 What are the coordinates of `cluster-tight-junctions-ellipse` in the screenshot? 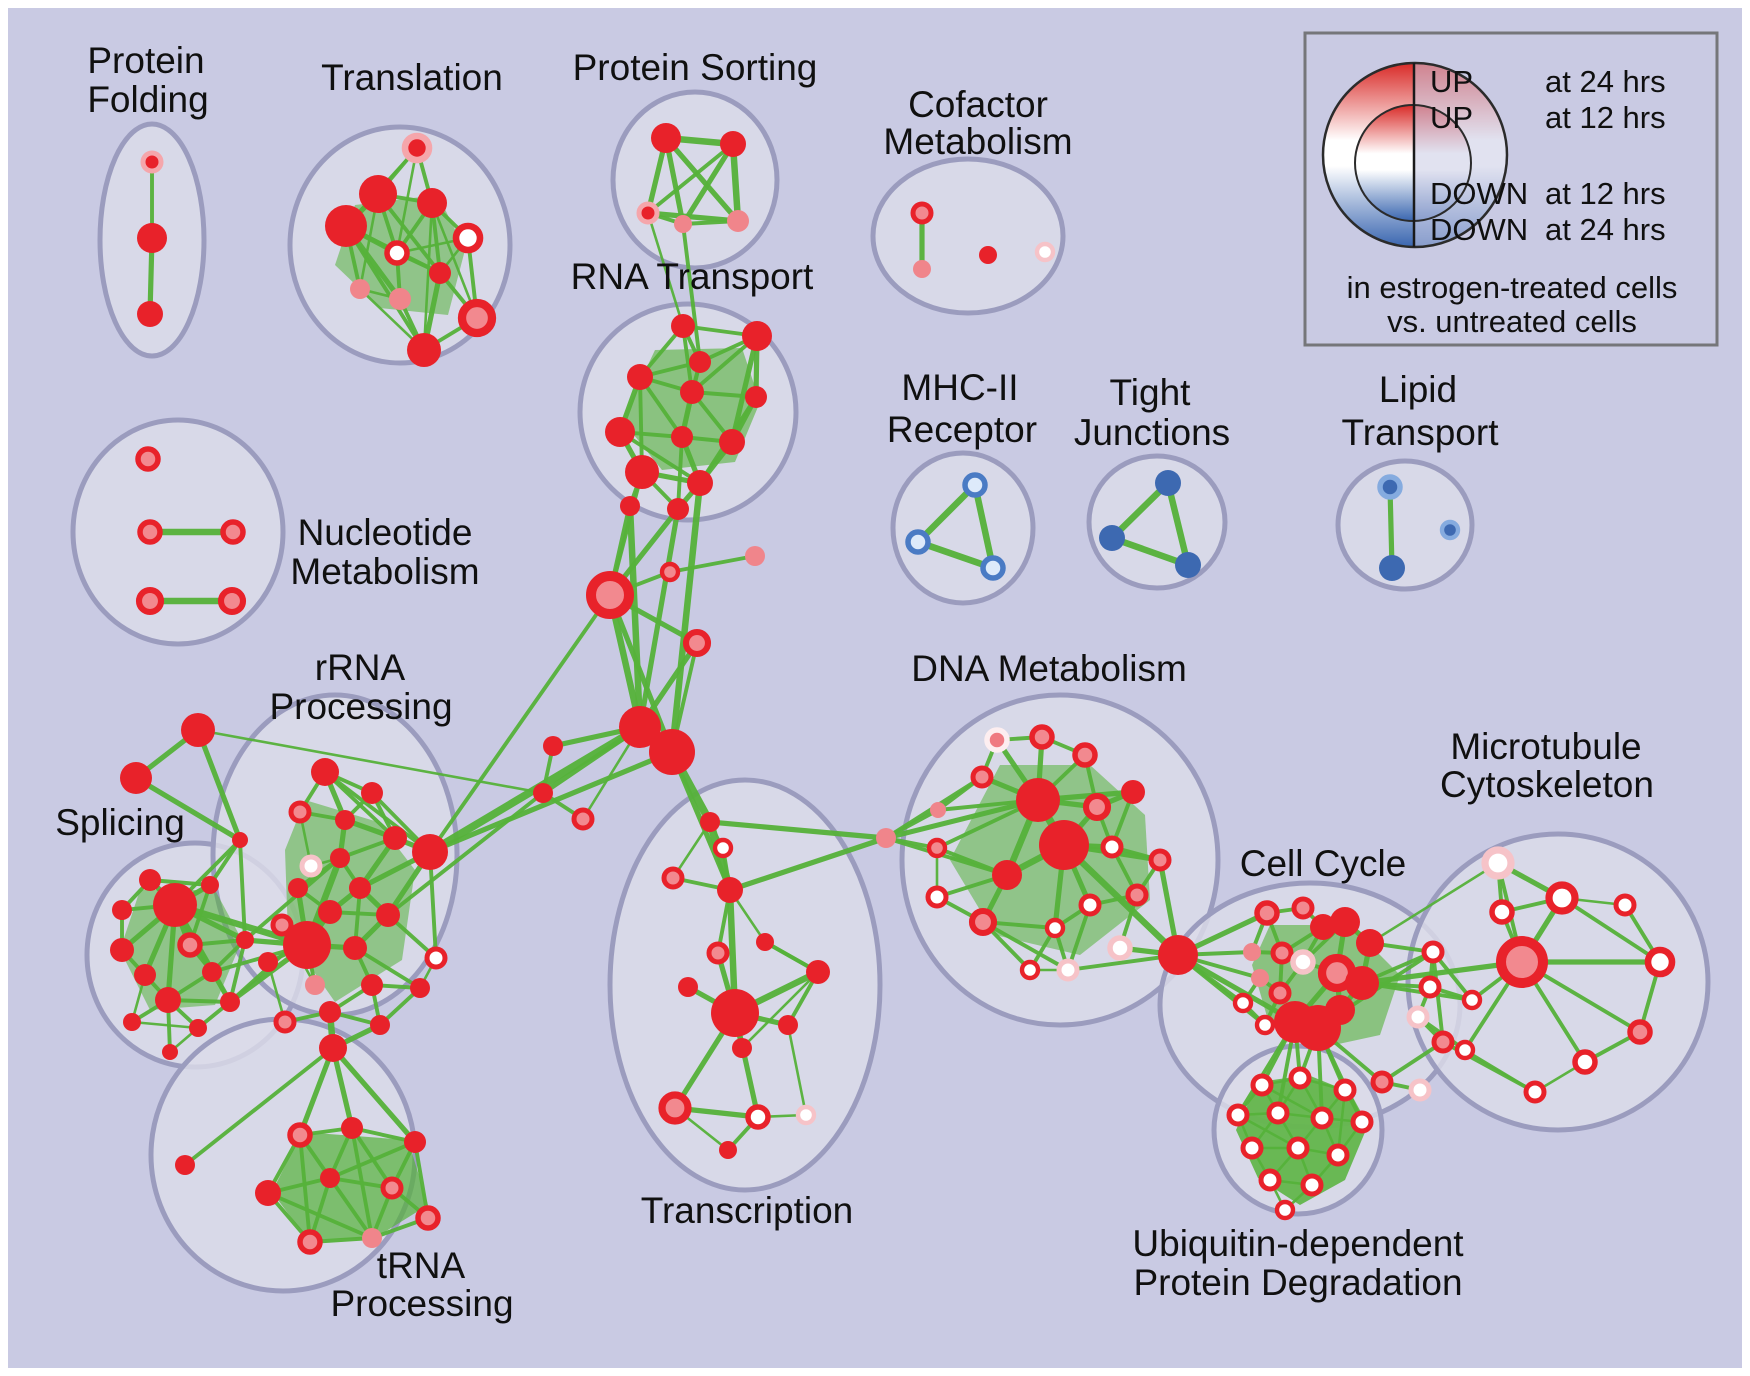 It's located at (1157, 522).